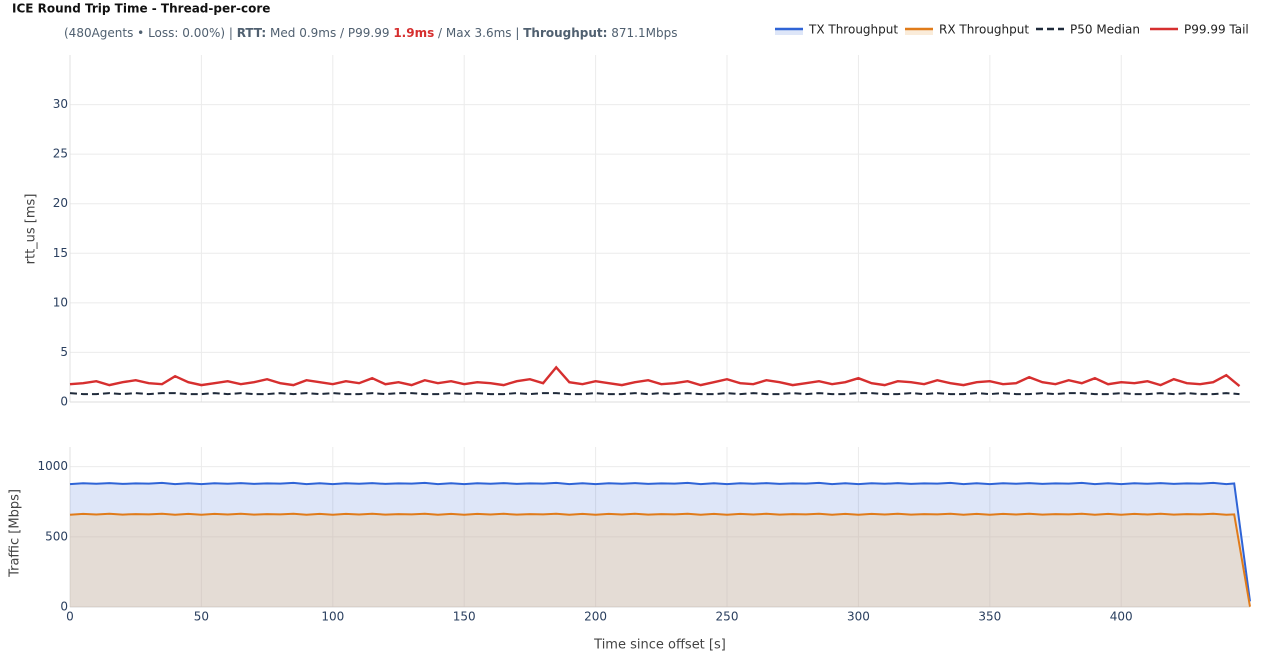 This screenshot has width=1280, height=661. What do you see at coordinates (1105, 30) in the screenshot?
I see `legend-label: P50 Median` at bounding box center [1105, 30].